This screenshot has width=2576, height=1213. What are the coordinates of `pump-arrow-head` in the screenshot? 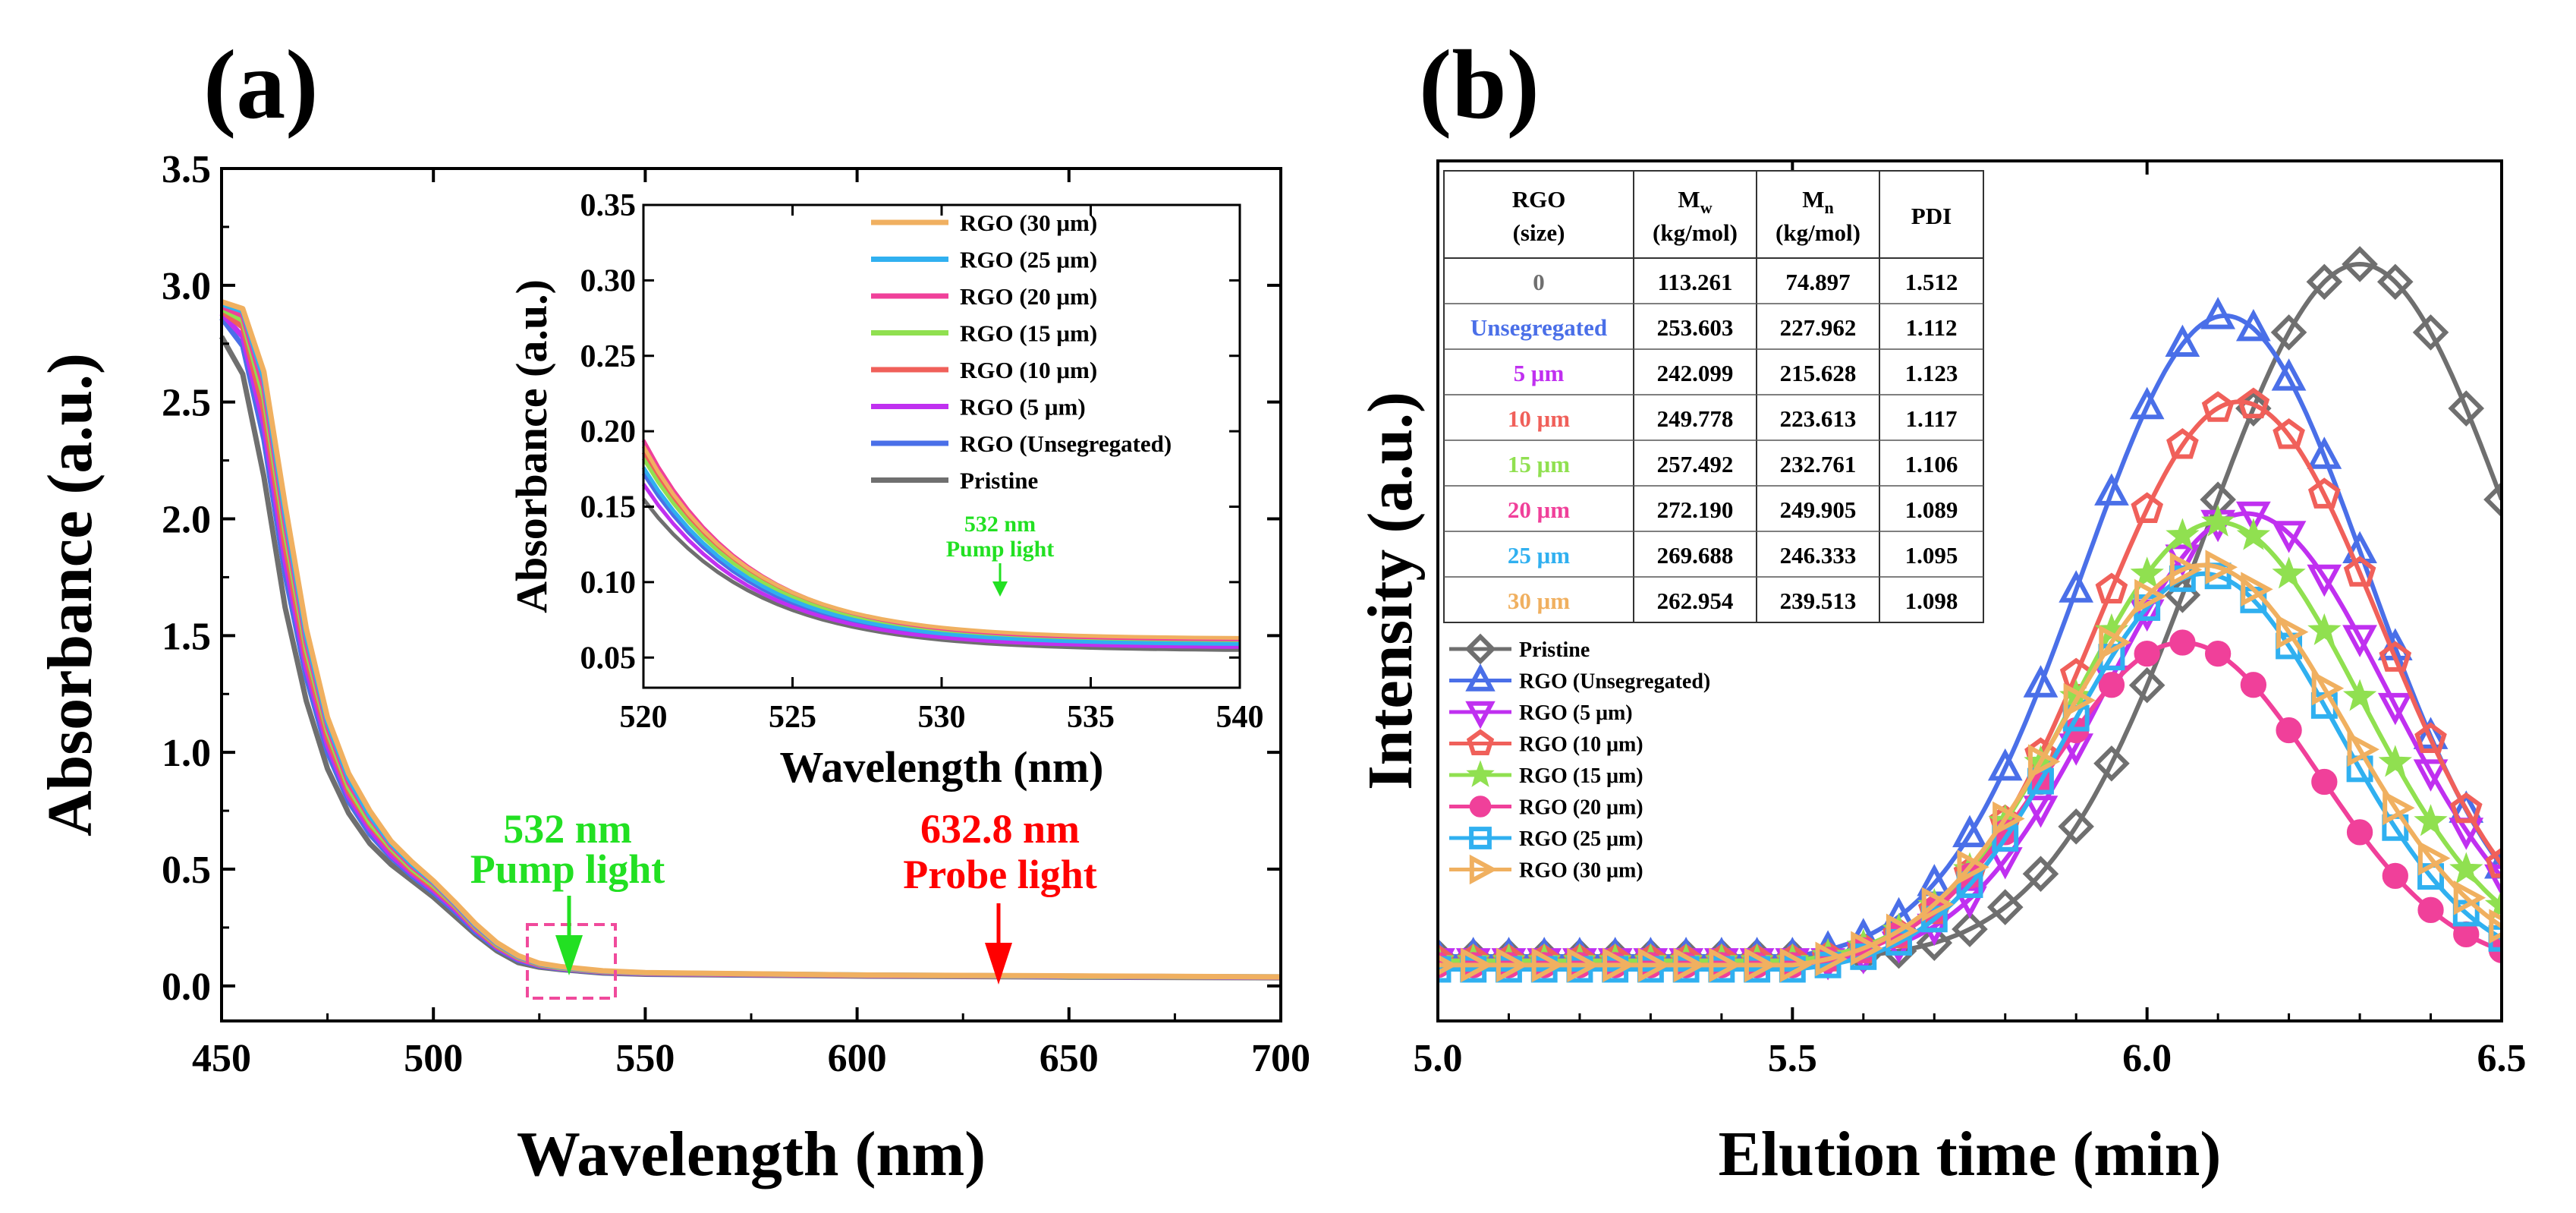 It's located at (569, 955).